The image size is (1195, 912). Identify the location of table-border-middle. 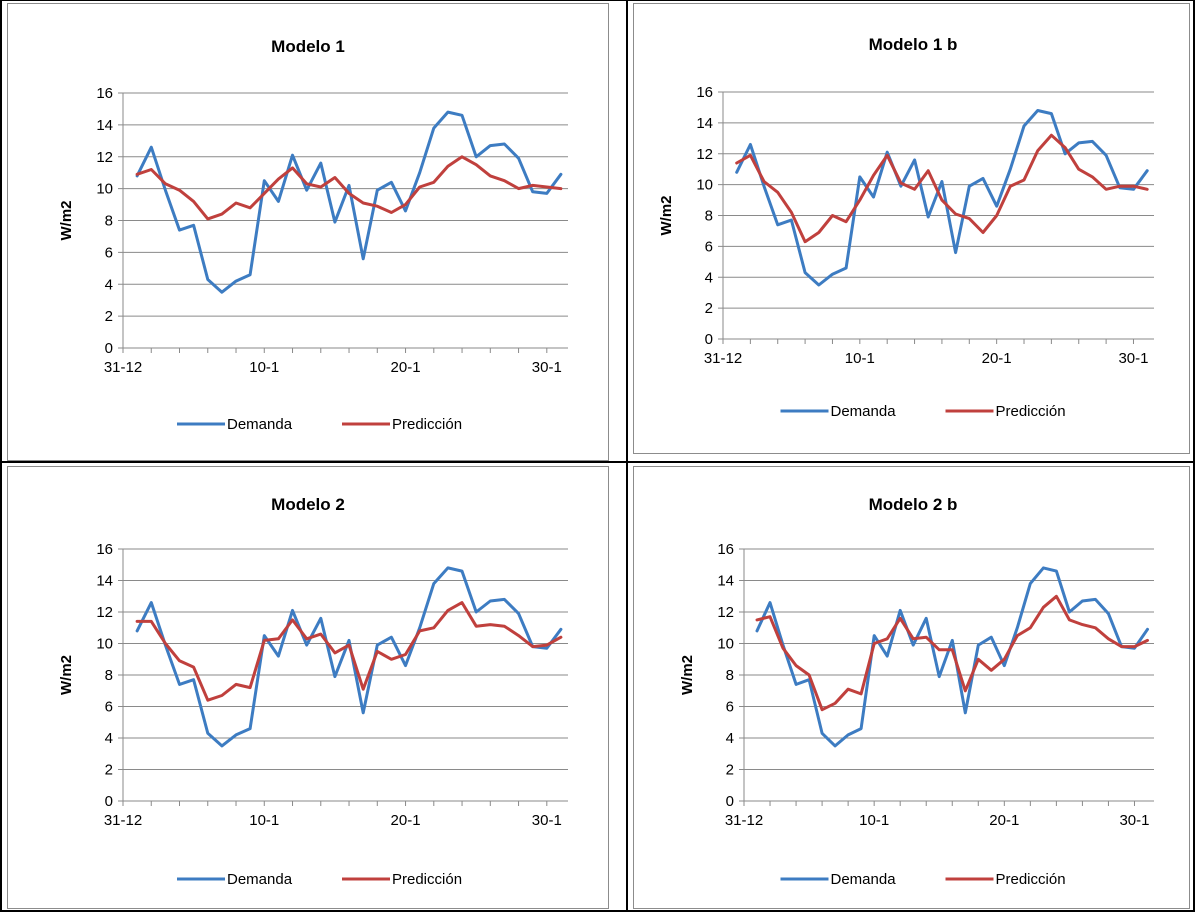
(597, 462).